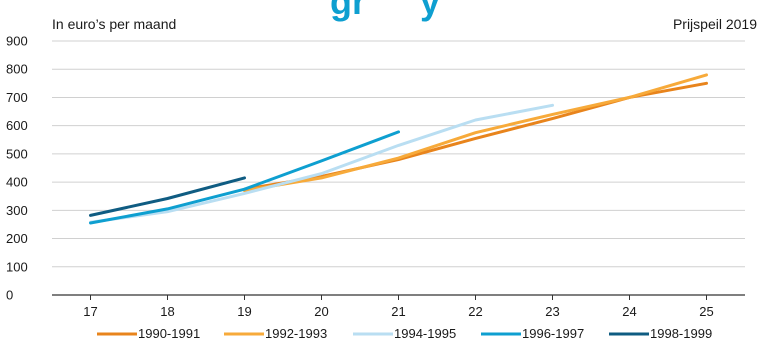  I want to click on legend-item: 1990-1991, so click(148, 333).